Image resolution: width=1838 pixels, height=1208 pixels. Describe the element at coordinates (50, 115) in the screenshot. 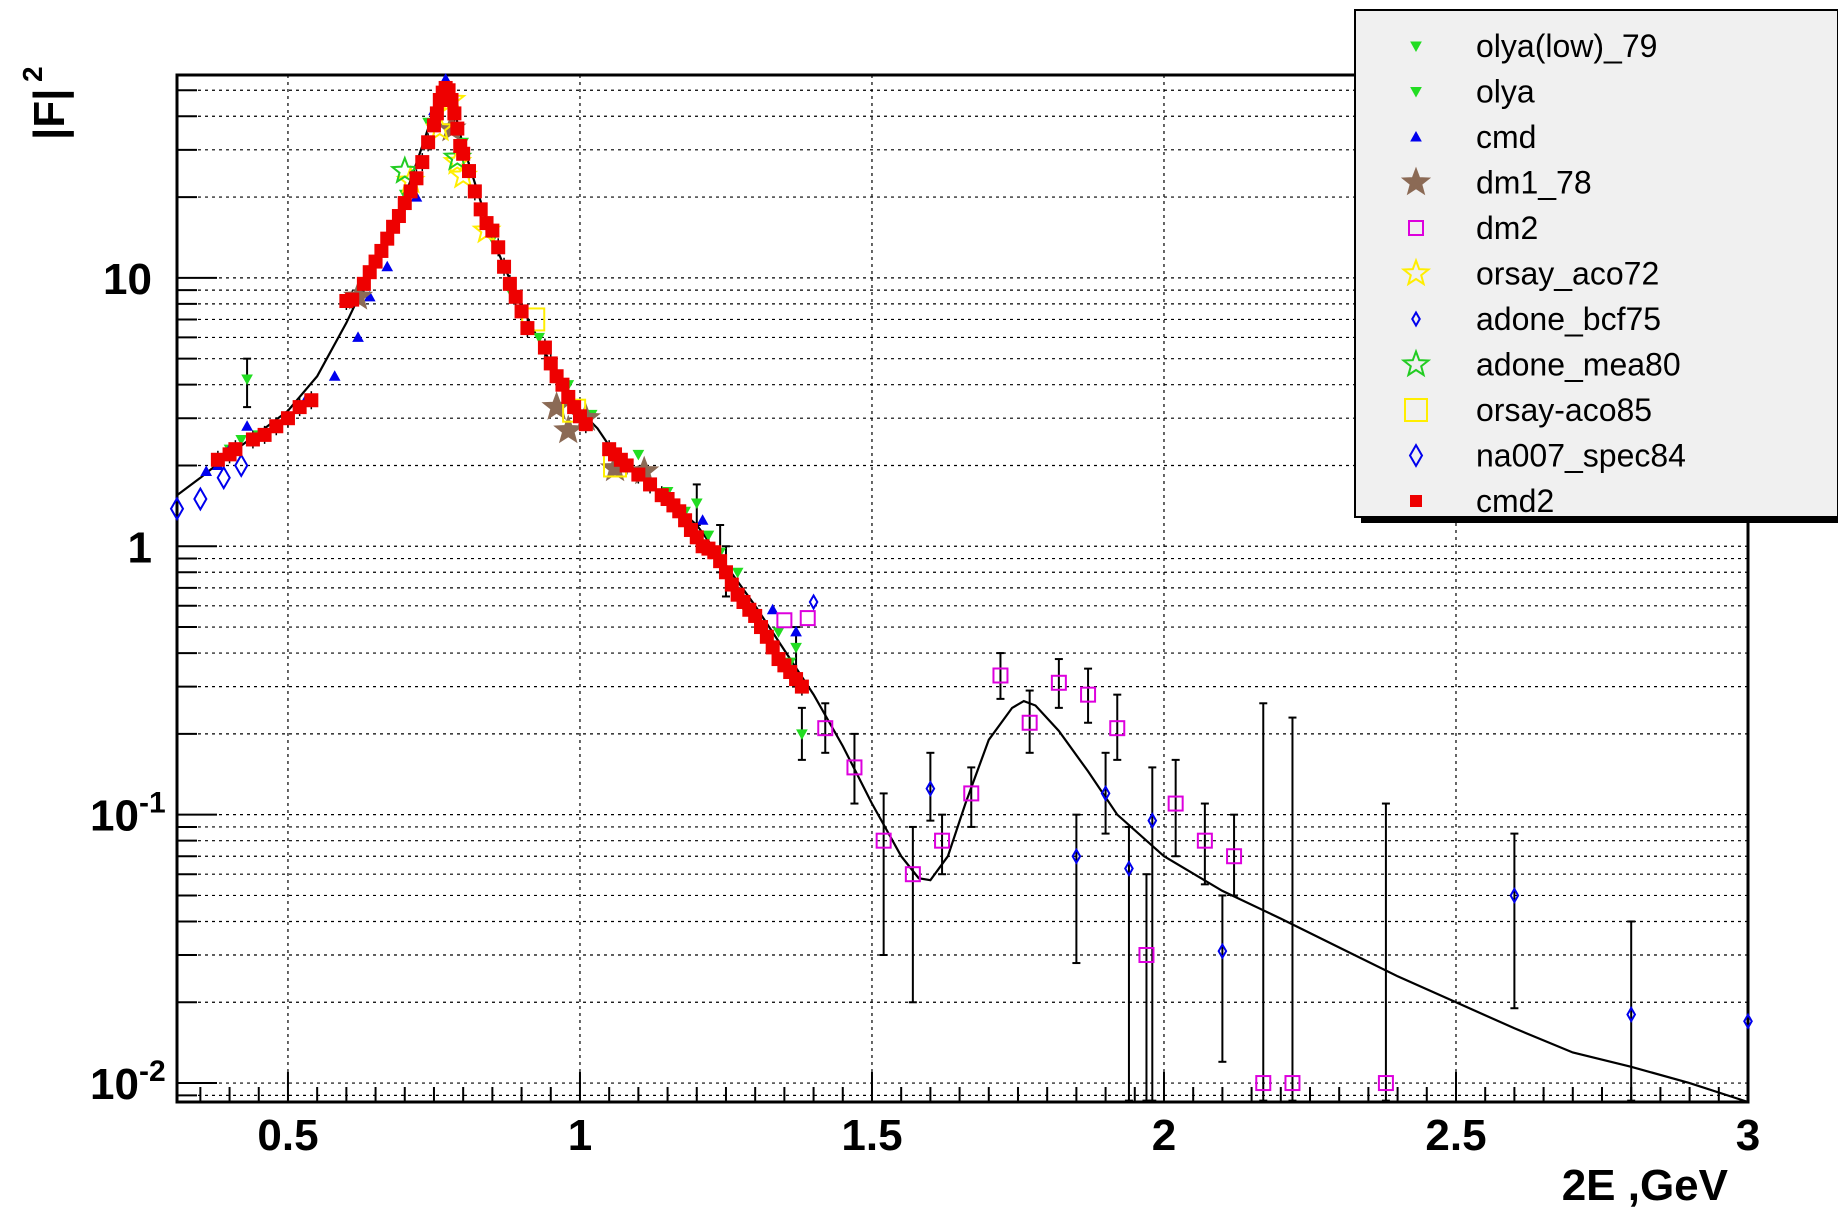

I see `y-axis-title-main: |F|` at that location.